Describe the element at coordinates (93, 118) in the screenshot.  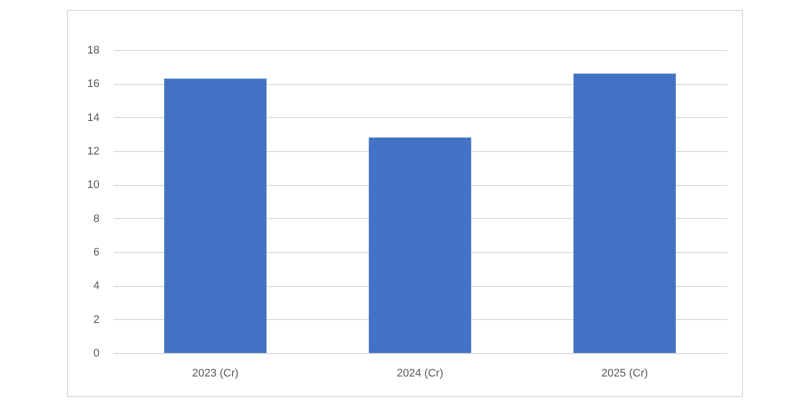
I see `y-tick-label: 14` at that location.